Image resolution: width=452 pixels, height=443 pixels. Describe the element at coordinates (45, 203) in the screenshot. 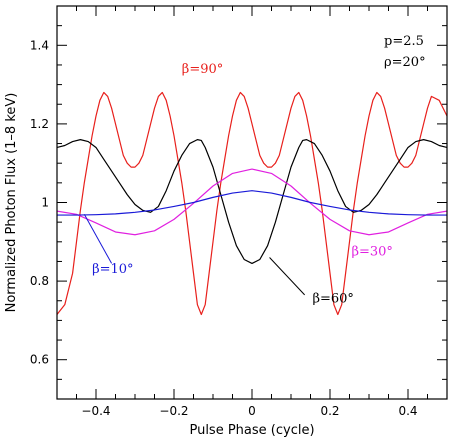

I see `y-tick-label: 1` at that location.